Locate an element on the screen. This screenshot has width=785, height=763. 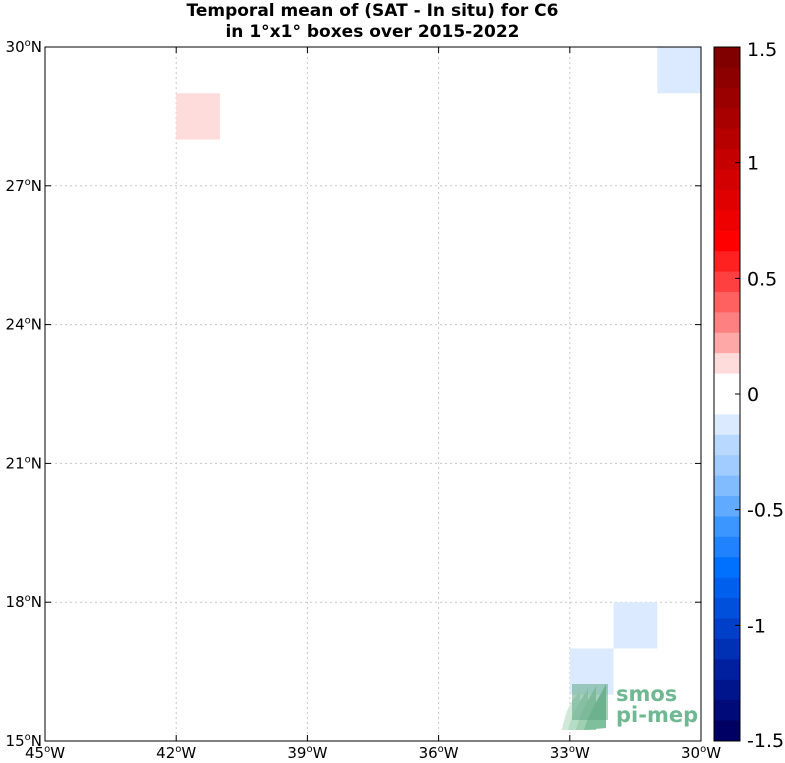
y-tick-label: 21oN is located at coordinates (24, 463).